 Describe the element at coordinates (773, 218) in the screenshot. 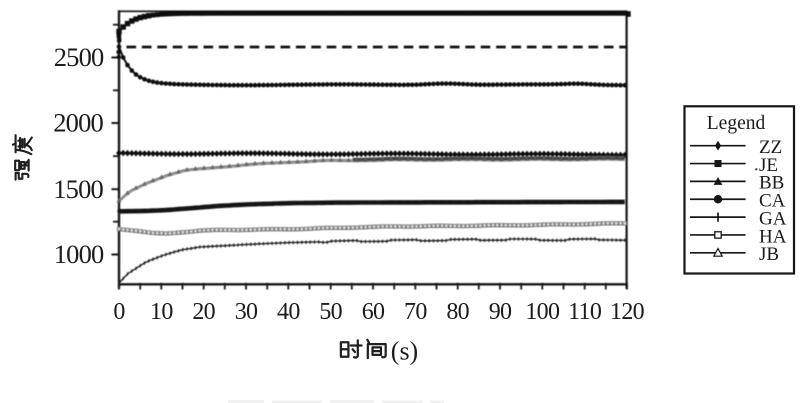

I see `svg-text: GA` at that location.